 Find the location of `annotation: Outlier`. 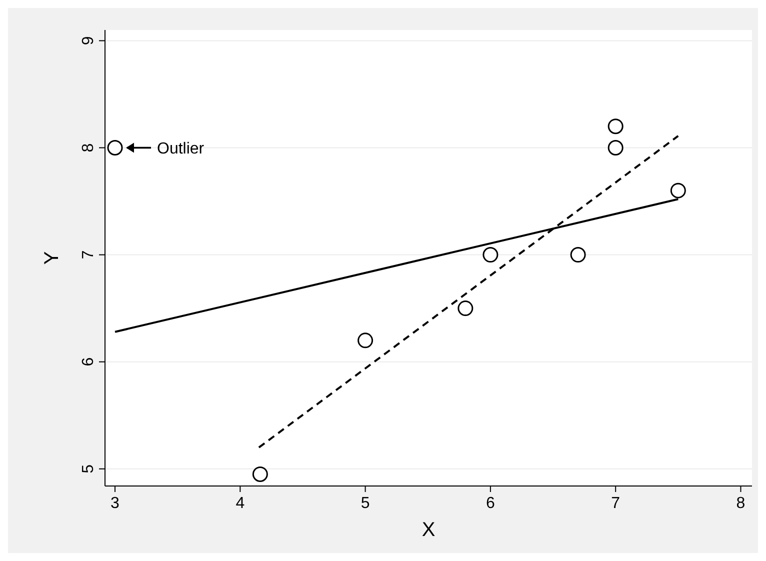

annotation: Outlier is located at coordinates (181, 149).